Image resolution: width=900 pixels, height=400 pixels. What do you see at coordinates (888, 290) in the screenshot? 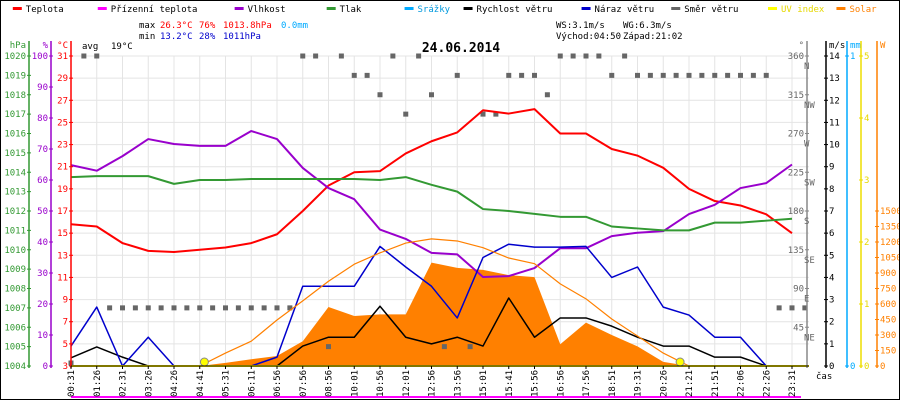
I see `solar-tick-label: 750` at bounding box center [888, 290].